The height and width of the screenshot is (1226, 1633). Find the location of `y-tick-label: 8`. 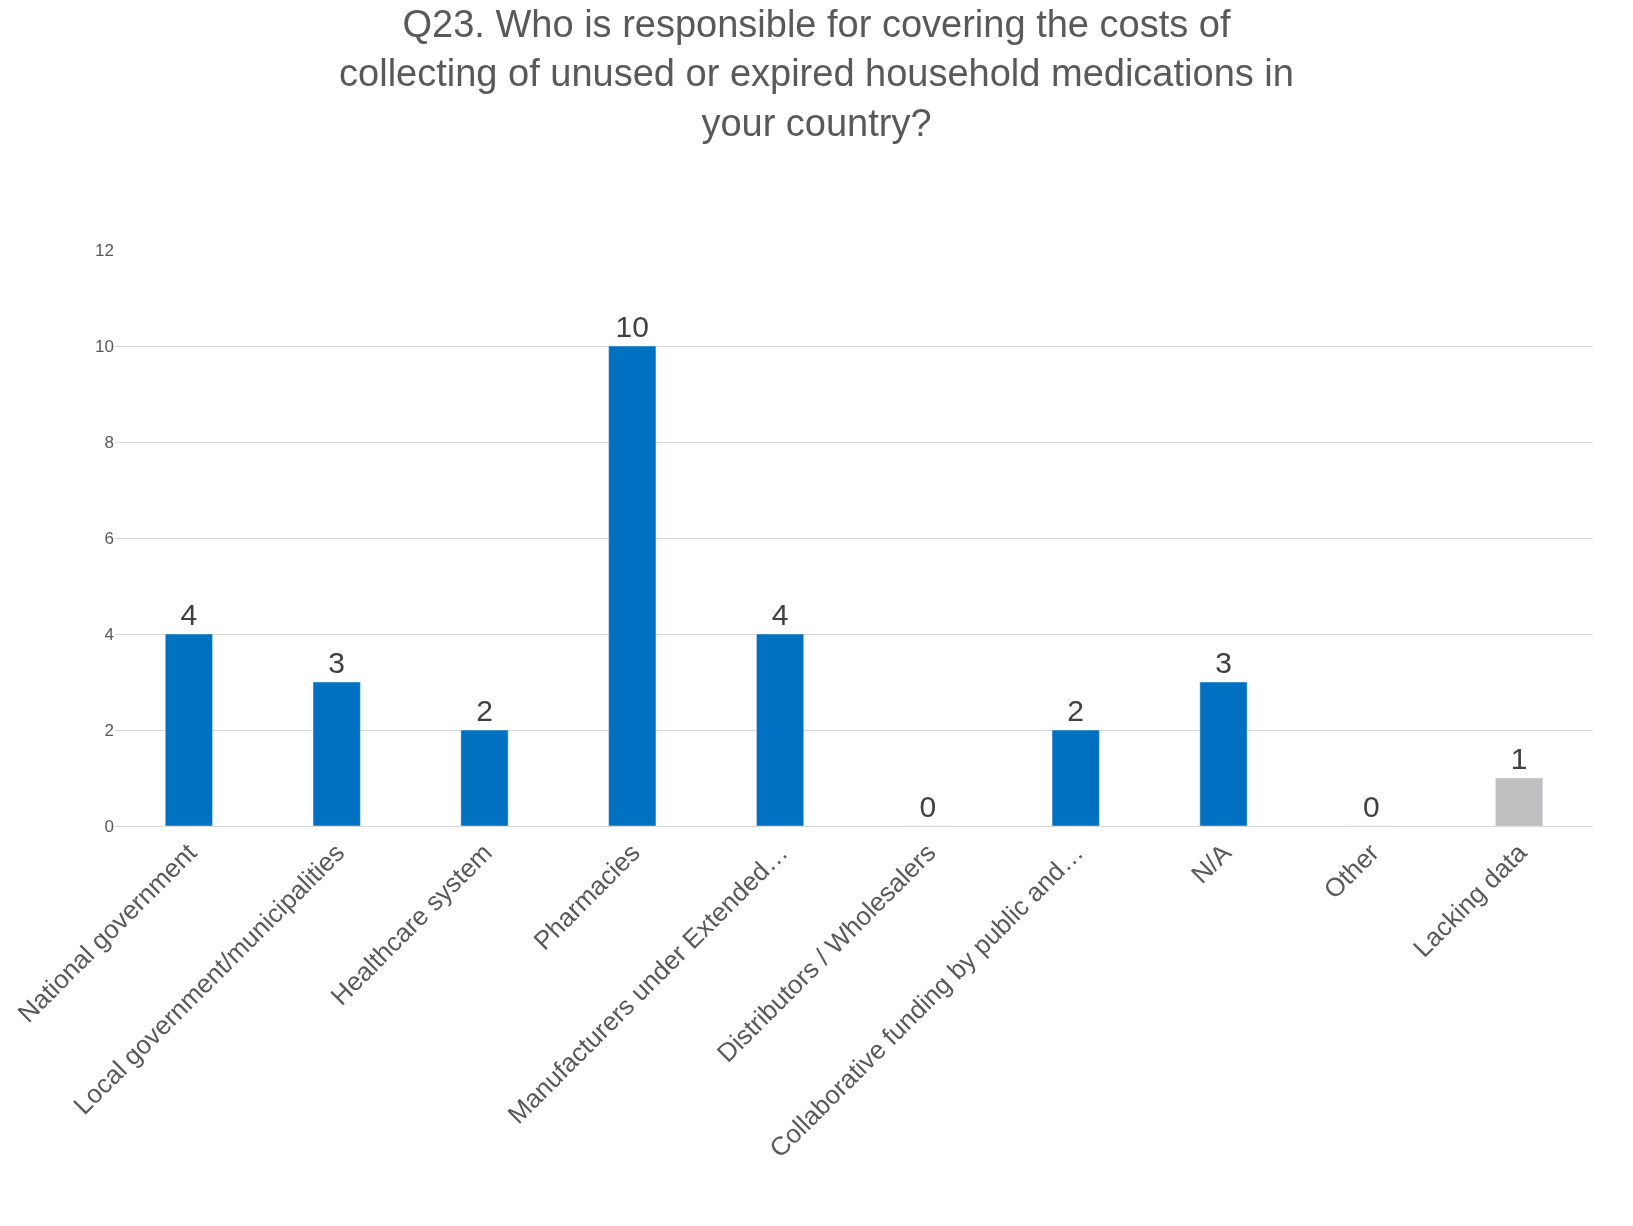

y-tick-label: 8 is located at coordinates (109, 442).